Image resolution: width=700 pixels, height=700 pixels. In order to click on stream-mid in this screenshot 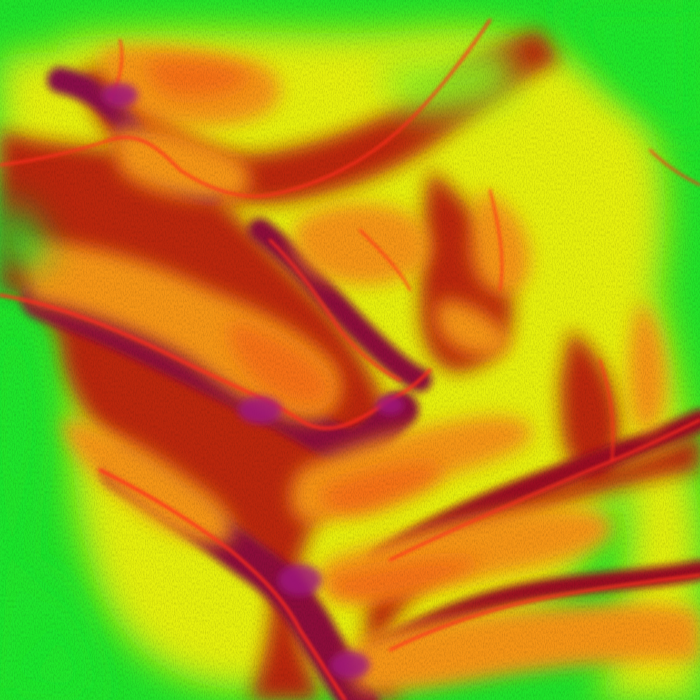, I will do `click(335, 310)`.